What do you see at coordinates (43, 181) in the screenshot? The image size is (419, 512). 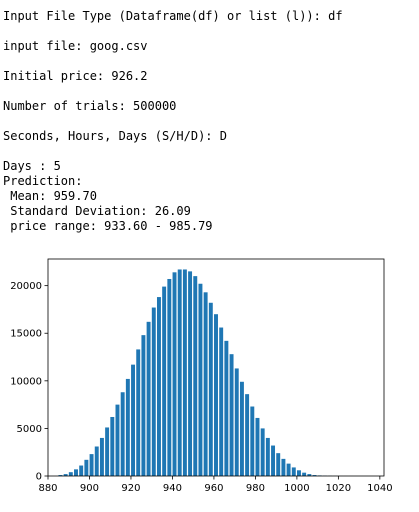 I see `prediction-label: Prediction:` at bounding box center [43, 181].